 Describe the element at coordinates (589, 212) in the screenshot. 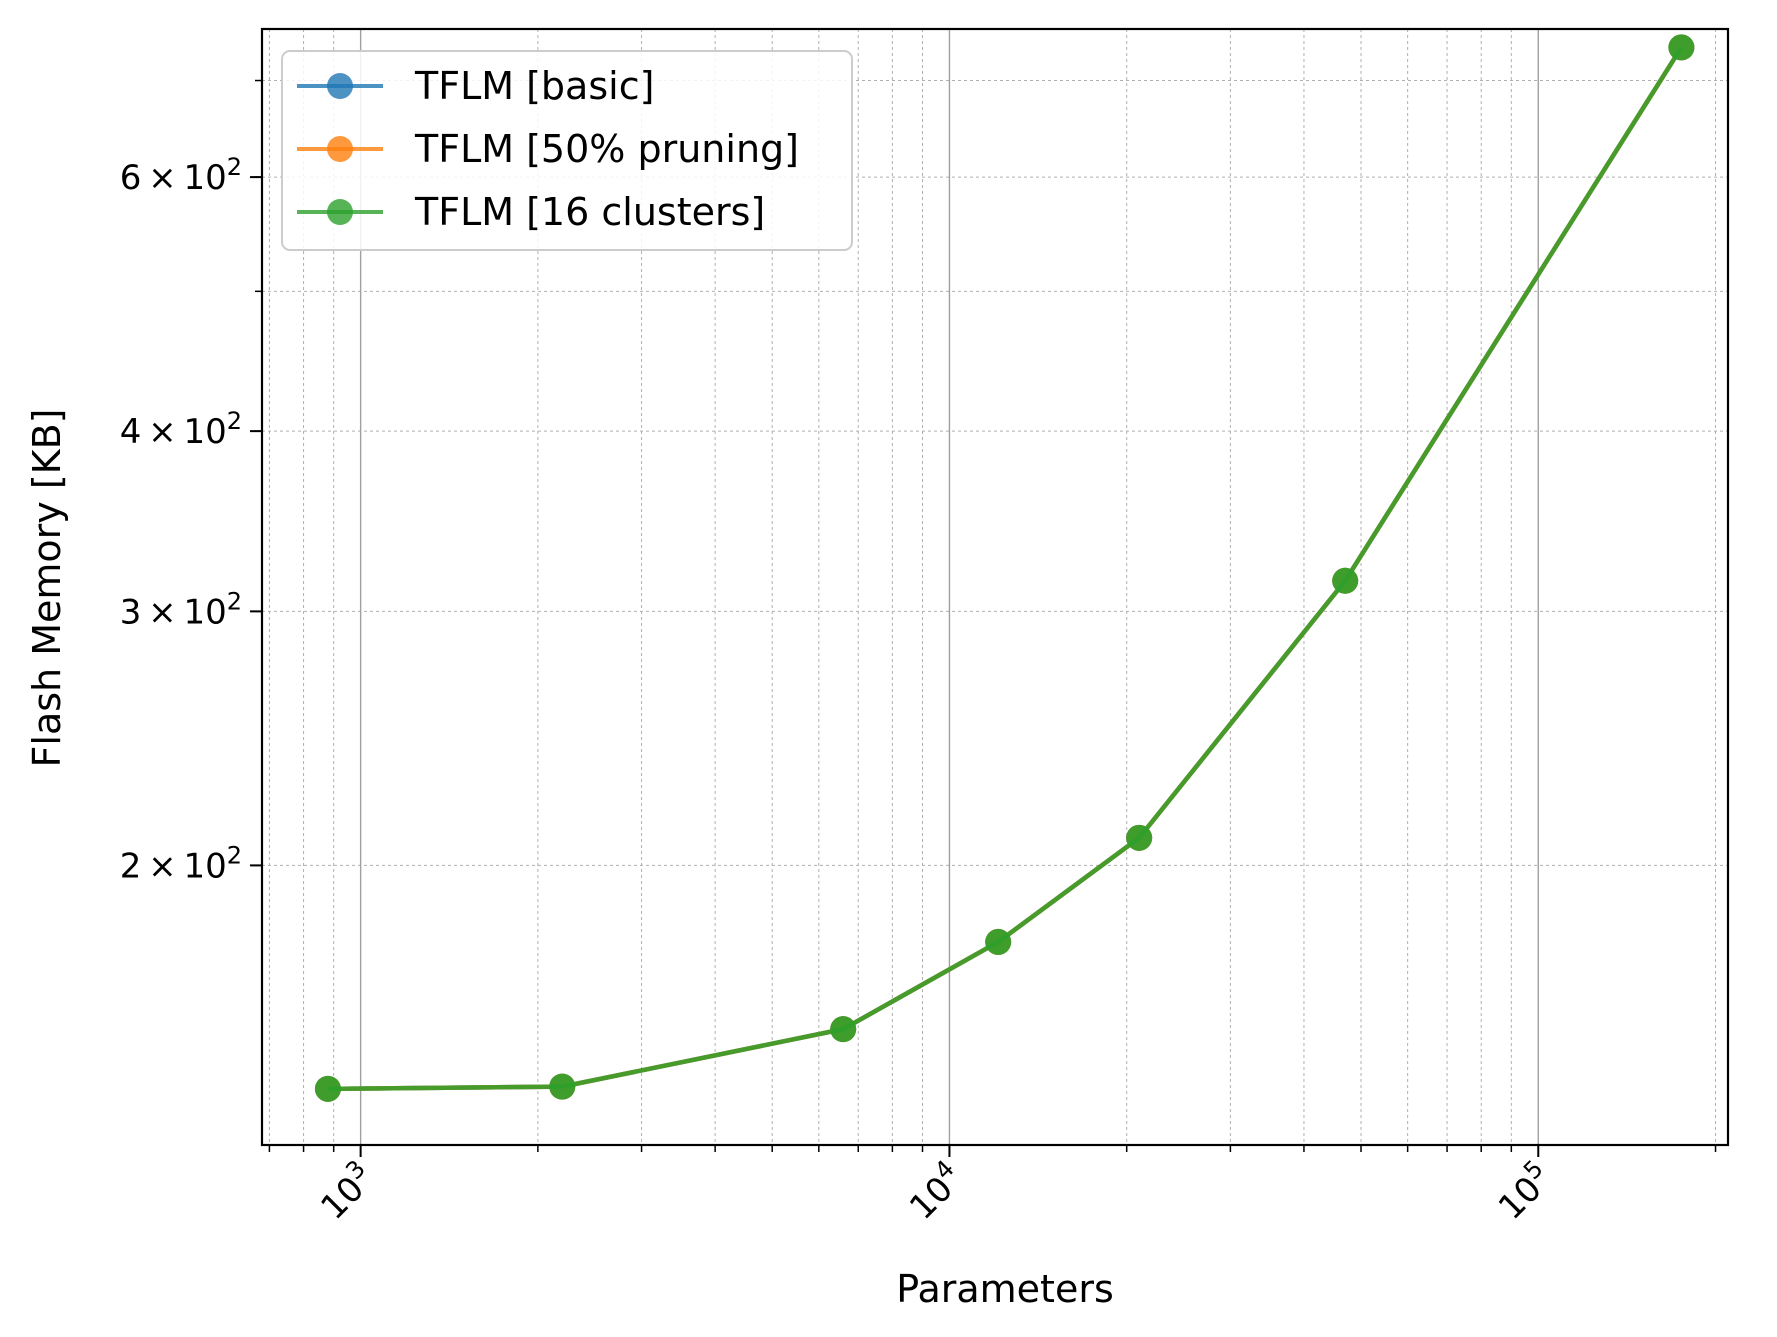

I see `legend-label-clusters: TFLM [16 clusters]` at that location.